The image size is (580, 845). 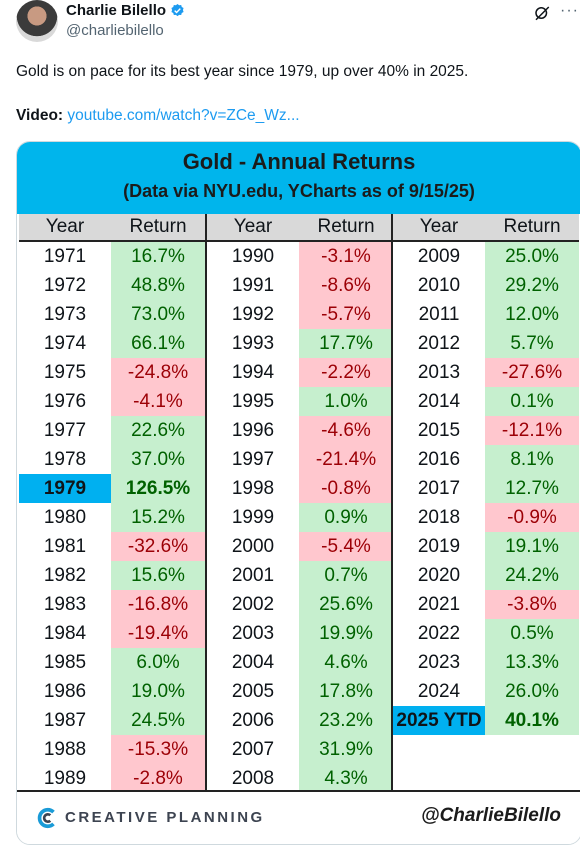 What do you see at coordinates (486, 517) in the screenshot?
I see `table-row: 2018 -0.9%` at bounding box center [486, 517].